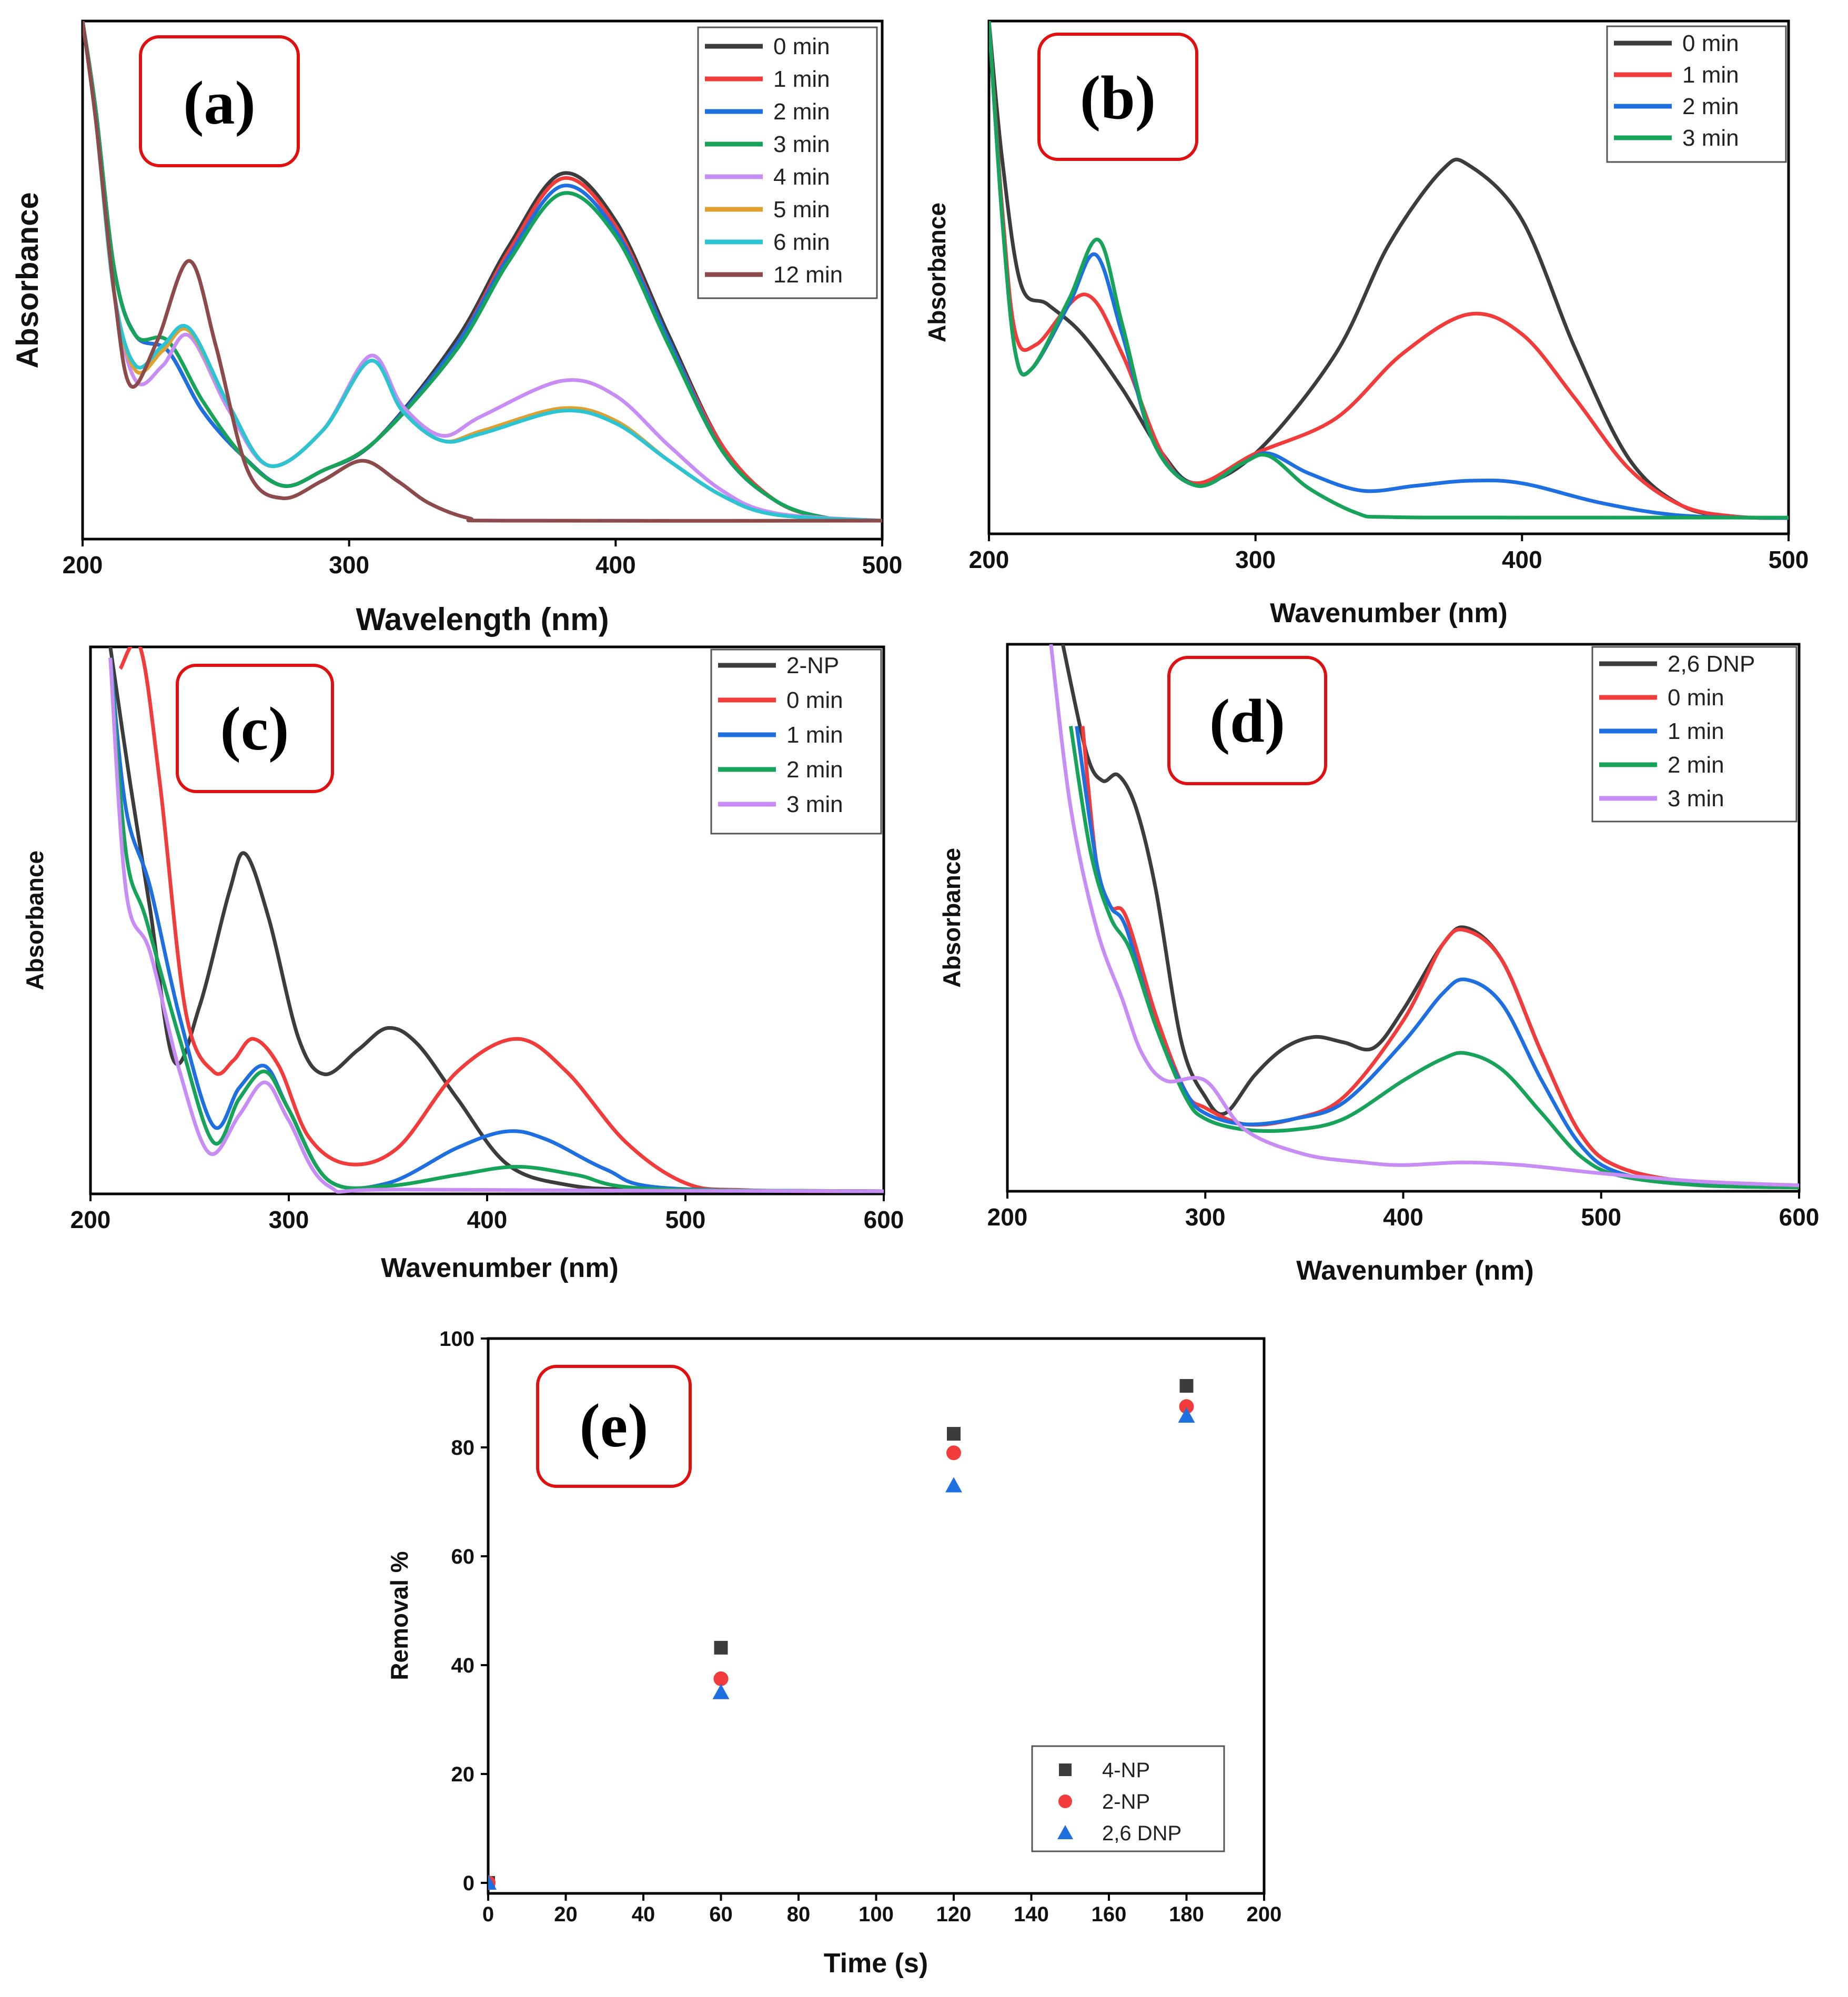 This screenshot has height=1997, width=1848. I want to click on panel-d-tag: (d), so click(1247, 720).